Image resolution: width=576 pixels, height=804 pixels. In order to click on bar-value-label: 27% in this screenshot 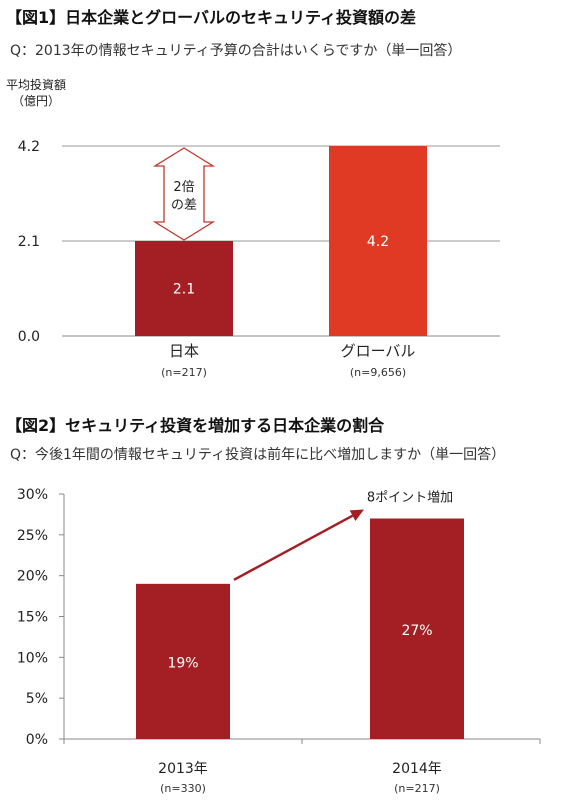, I will do `click(416, 631)`.